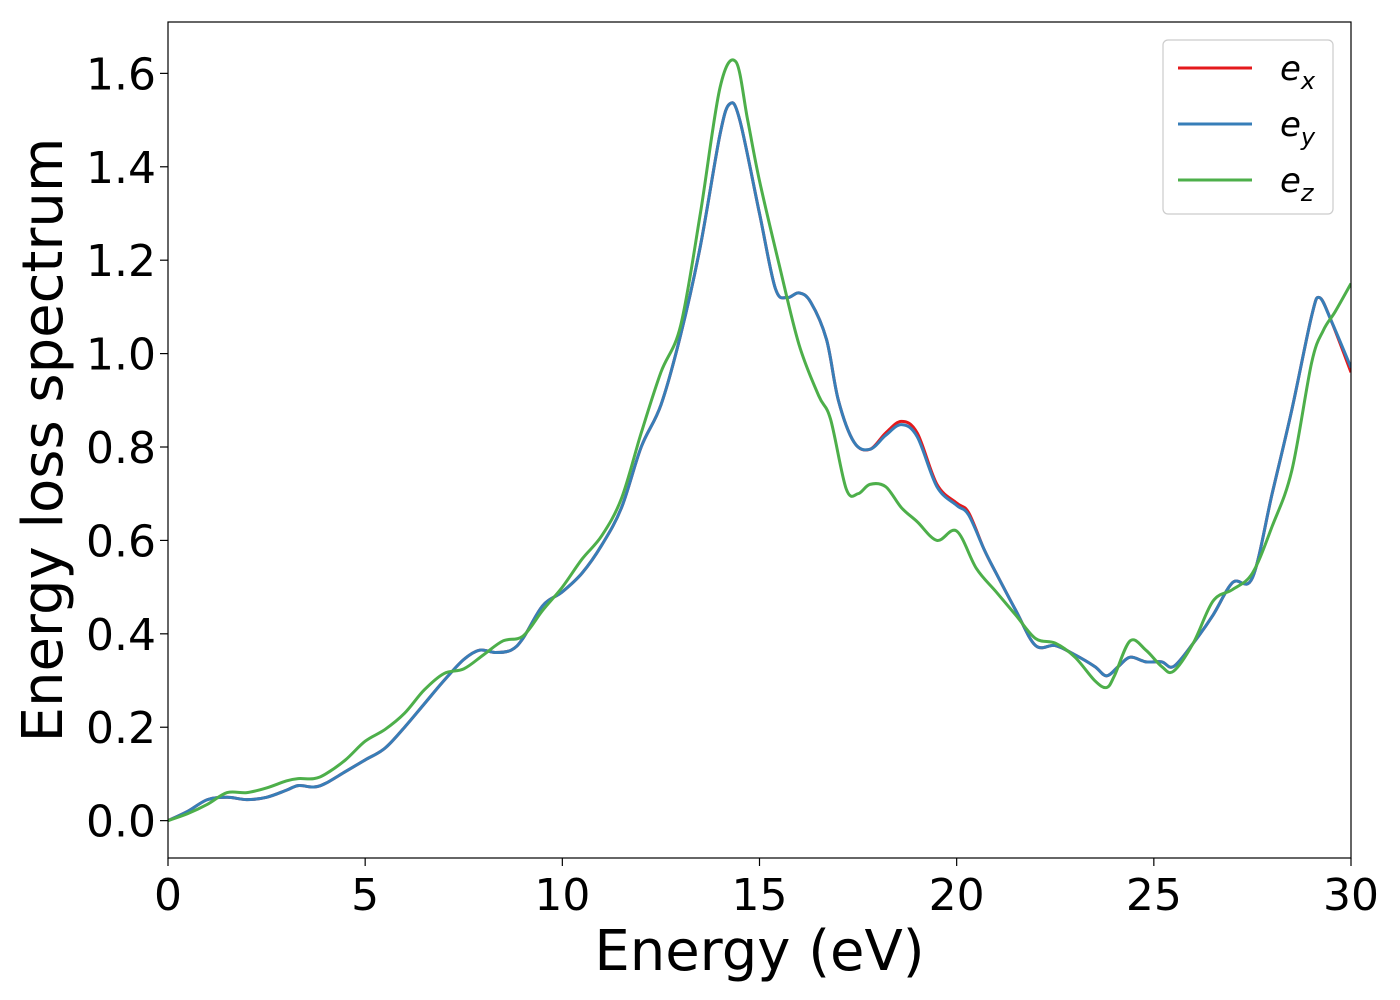 This screenshot has height=1000, width=1400. I want to click on y-tick-label: 1.4, so click(121, 168).